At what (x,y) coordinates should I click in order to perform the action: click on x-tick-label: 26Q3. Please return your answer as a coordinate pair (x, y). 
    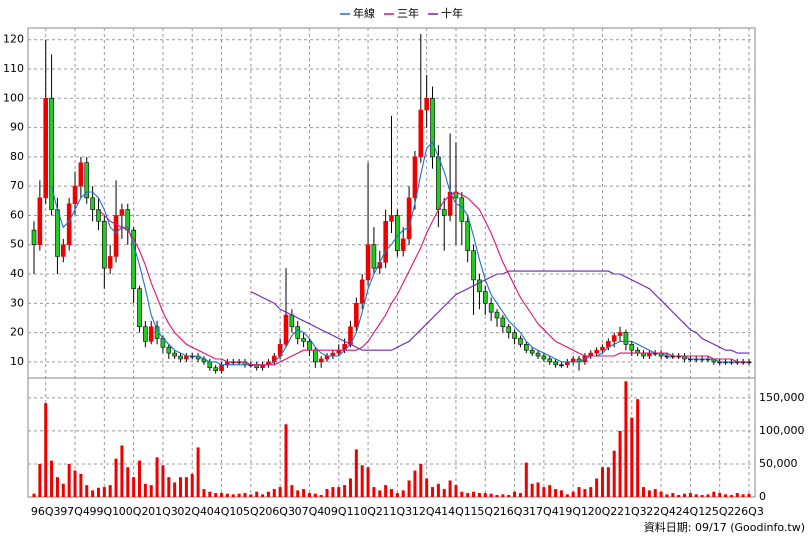
    Looking at the image, I should click on (749, 511).